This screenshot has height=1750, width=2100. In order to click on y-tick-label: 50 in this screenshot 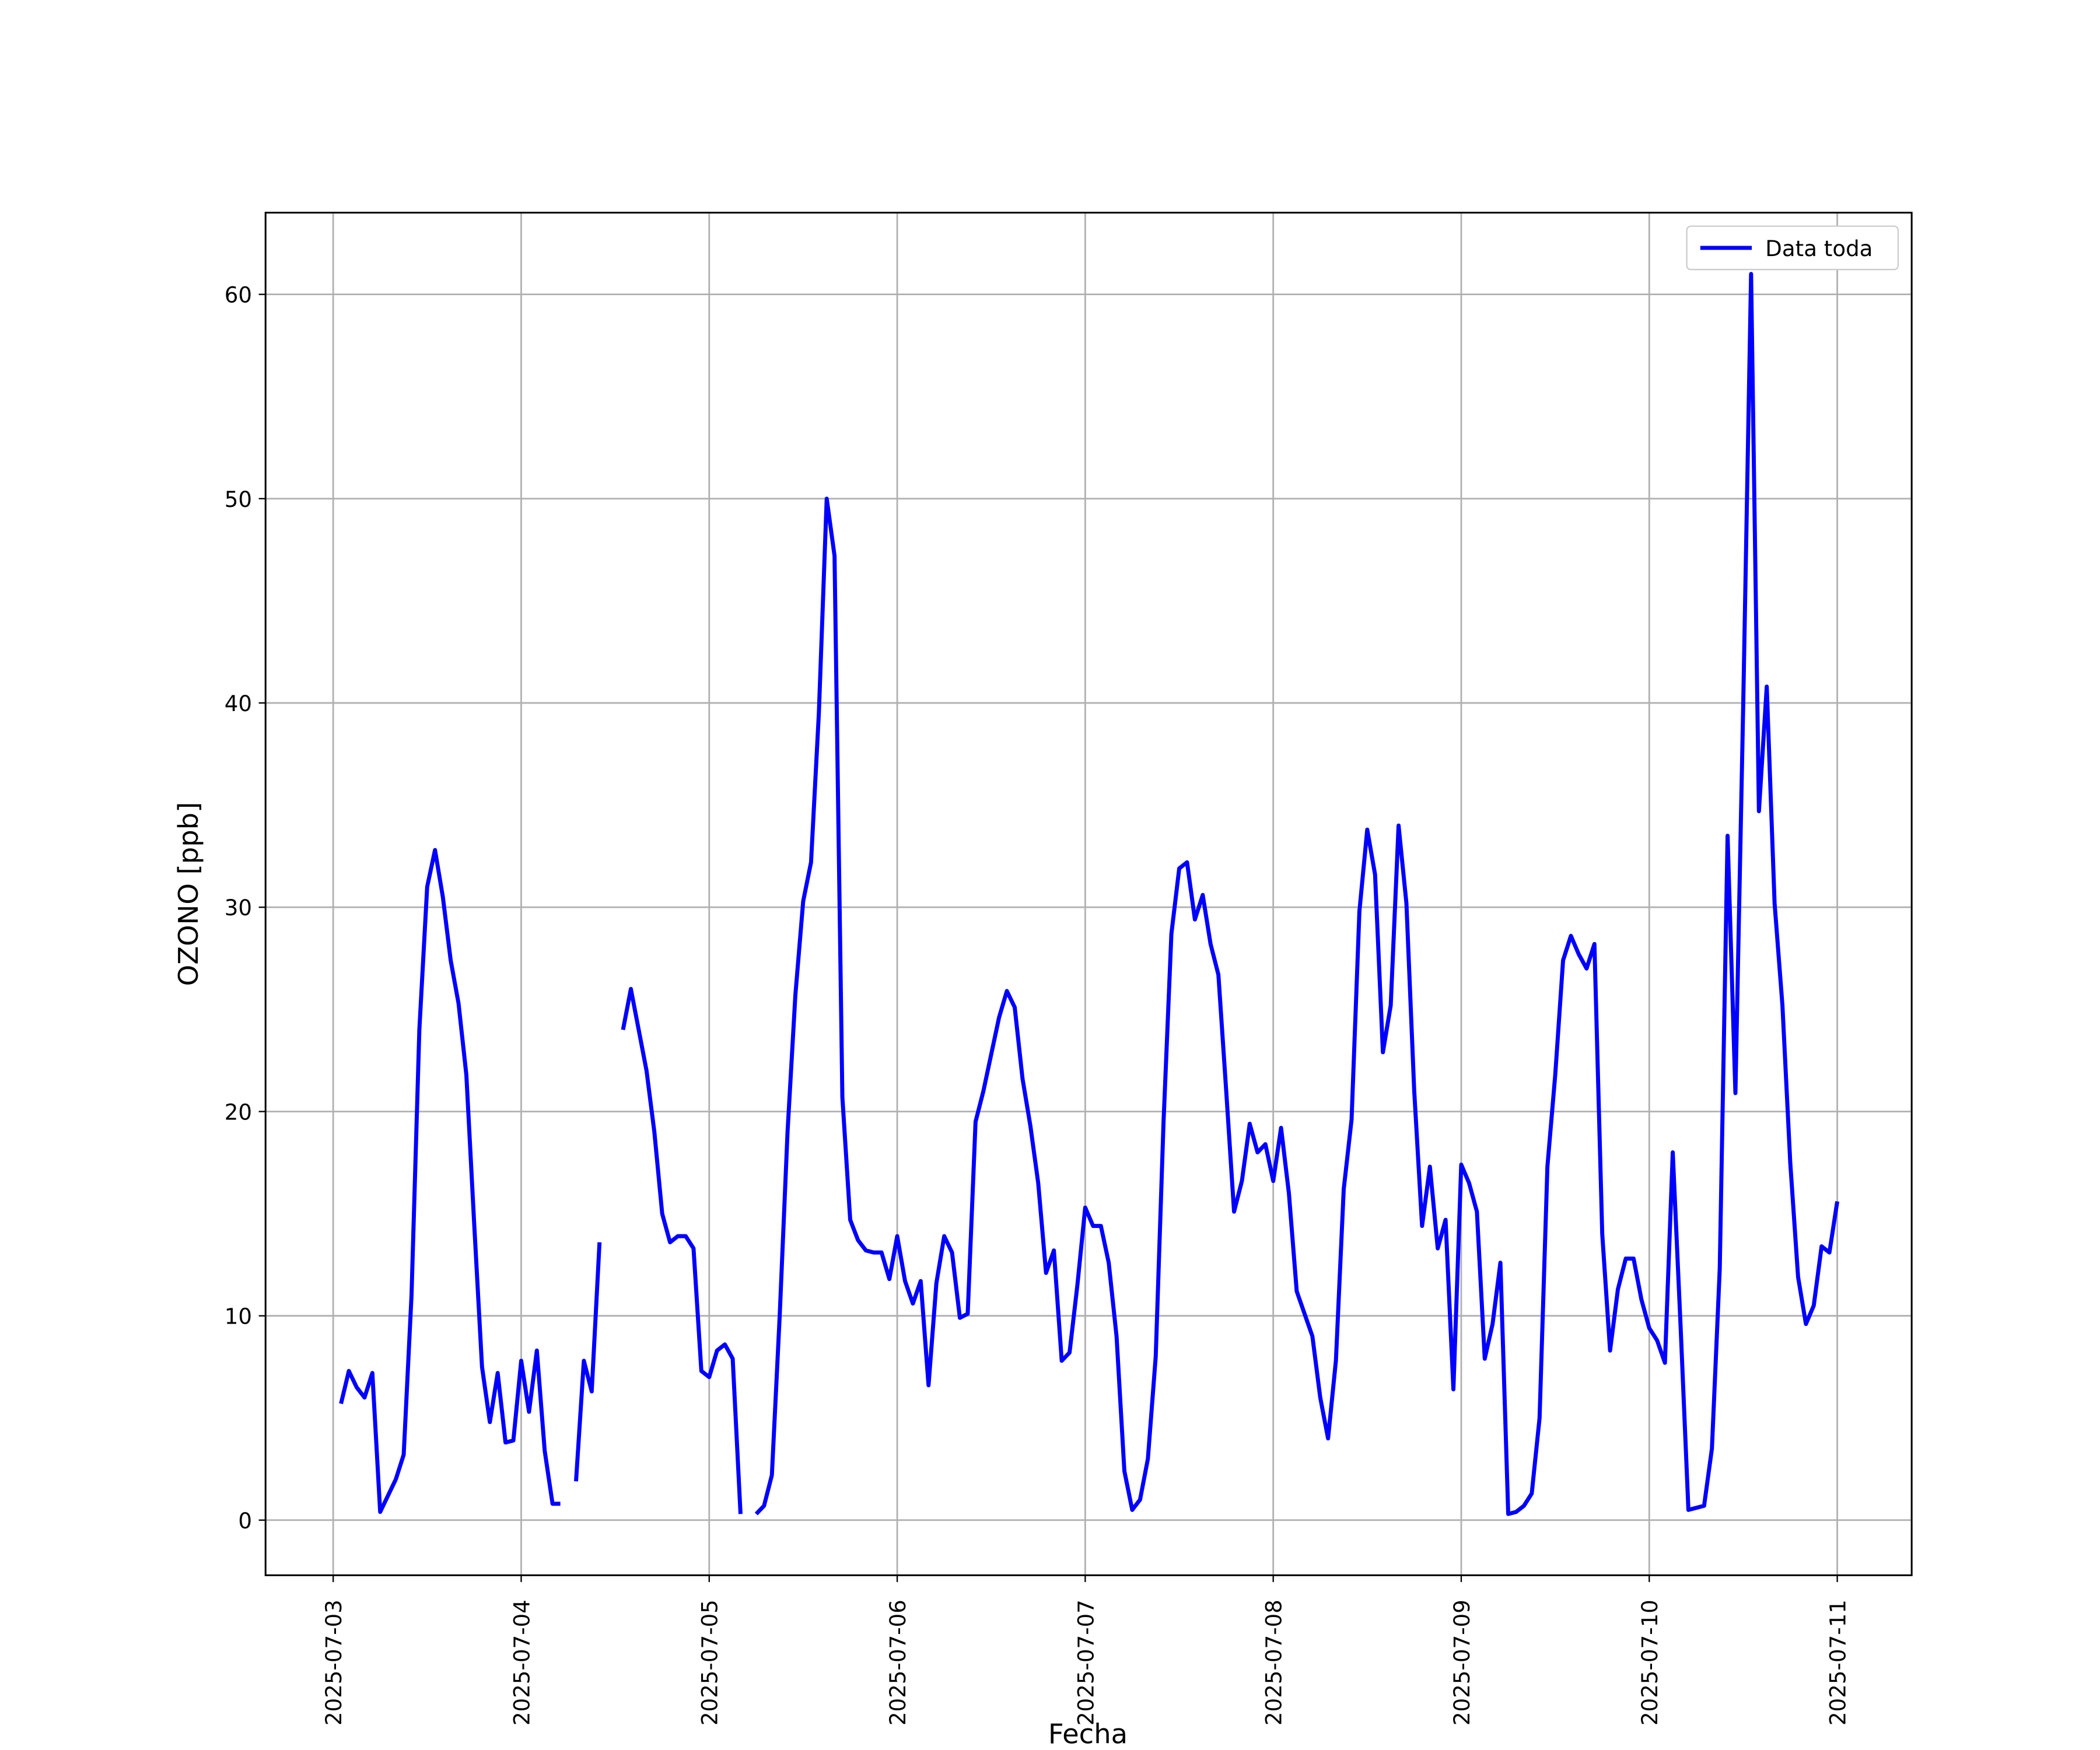, I will do `click(238, 499)`.